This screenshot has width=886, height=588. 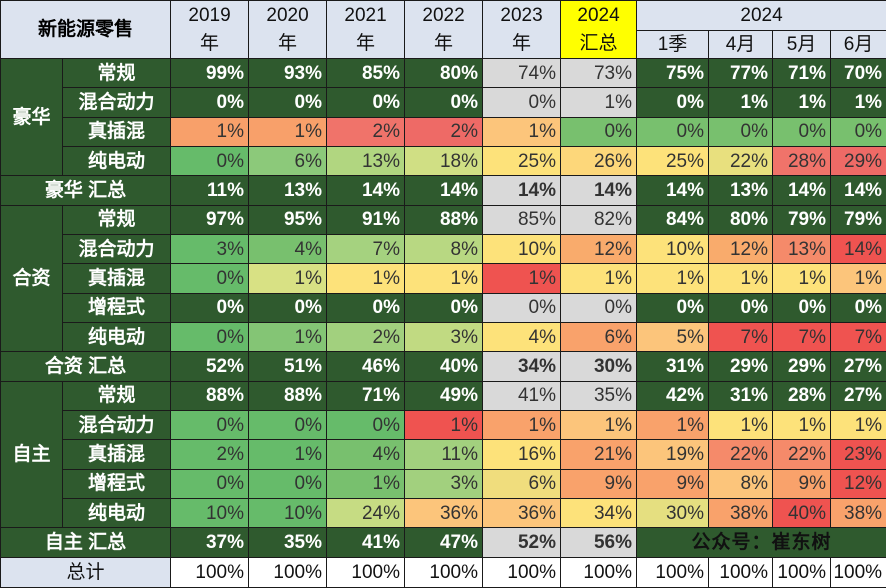 I want to click on table-row: 真插混 0% 1% 1% 1% 1% 1% 1% 1% 1% 1%, so click(x=443, y=278).